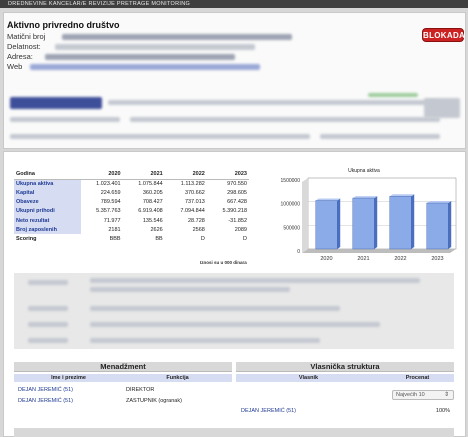 Image resolution: width=468 pixels, height=437 pixels. I want to click on col-funkcija: Funkcija, so click(177, 378).